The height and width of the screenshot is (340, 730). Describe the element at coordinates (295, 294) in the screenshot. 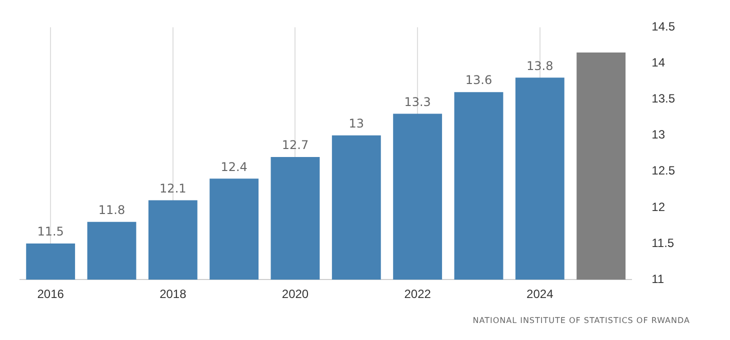

I see `x-tick-label: 2020` at that location.